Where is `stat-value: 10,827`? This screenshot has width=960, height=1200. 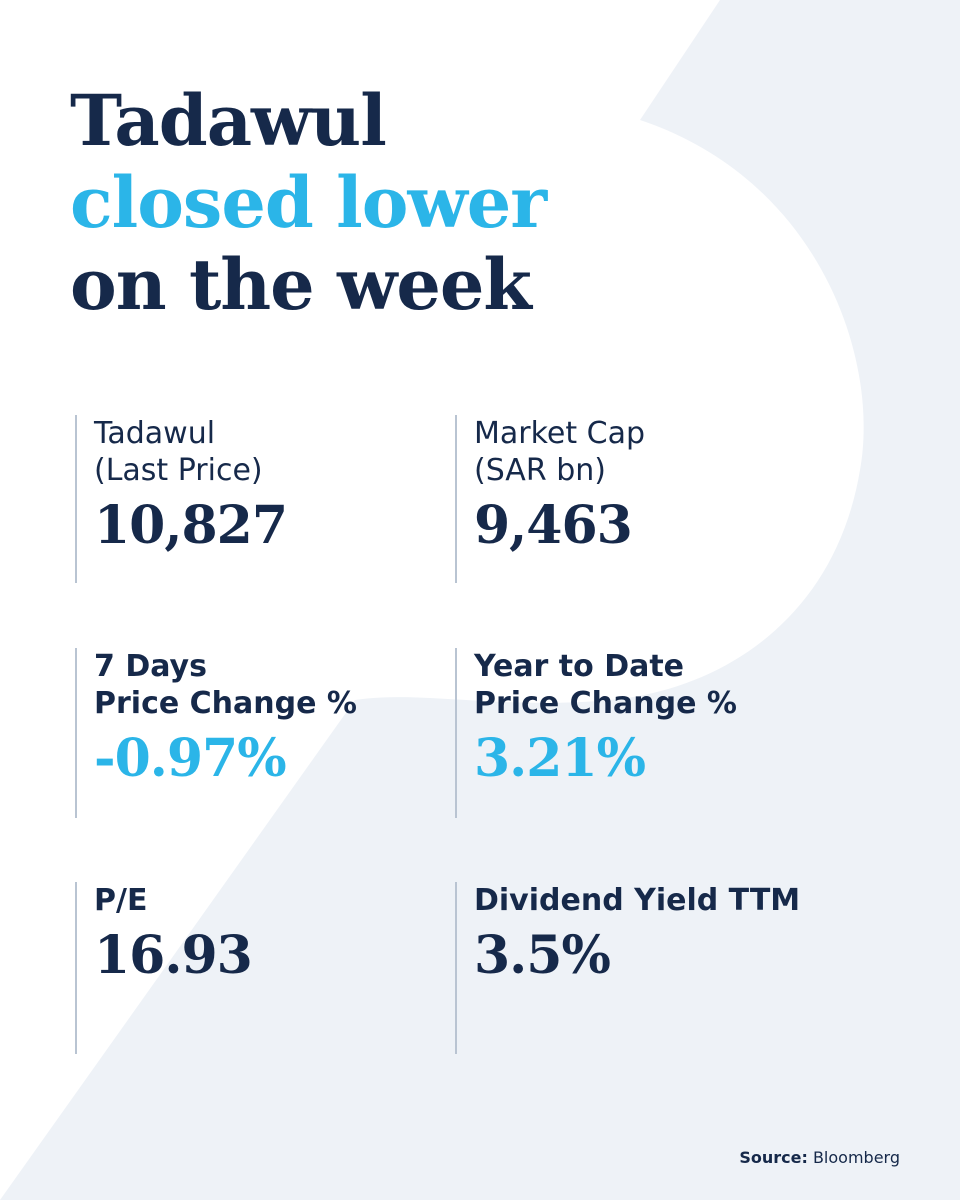
stat-value: 10,827 is located at coordinates (191, 525).